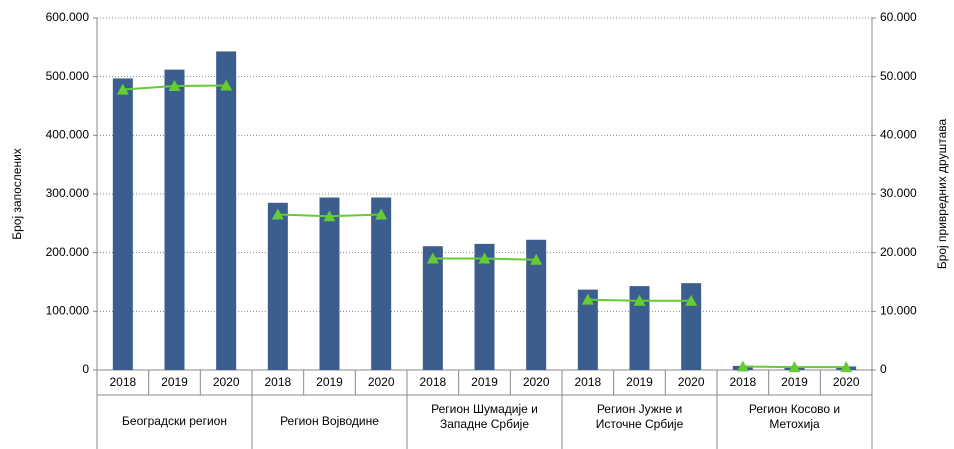 The width and height of the screenshot is (954, 449). I want to click on group-label: Регион Војводине, so click(329, 421).